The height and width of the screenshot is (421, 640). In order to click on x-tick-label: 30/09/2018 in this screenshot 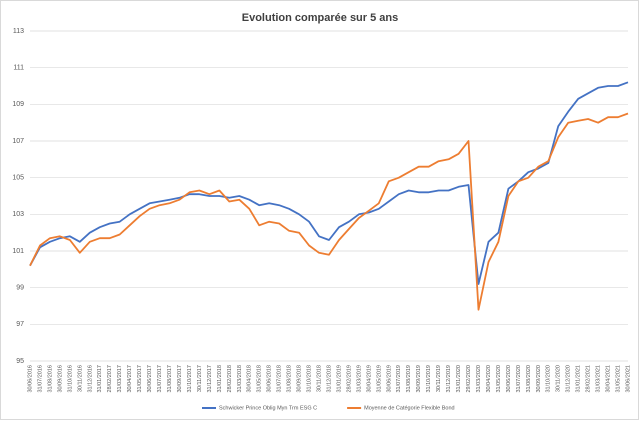, I will do `click(300, 379)`.